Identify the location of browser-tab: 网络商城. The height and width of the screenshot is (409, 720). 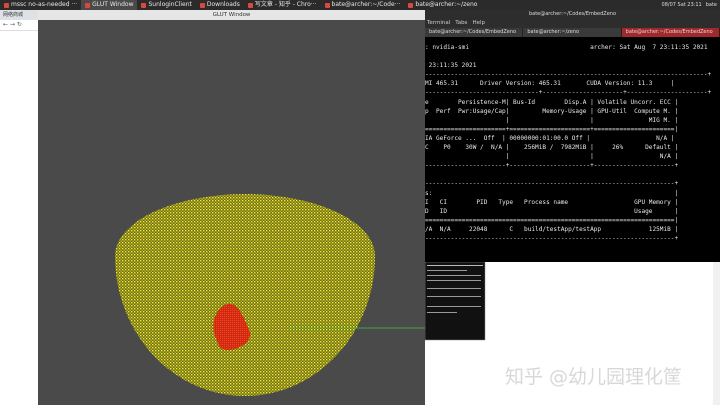
(19, 15).